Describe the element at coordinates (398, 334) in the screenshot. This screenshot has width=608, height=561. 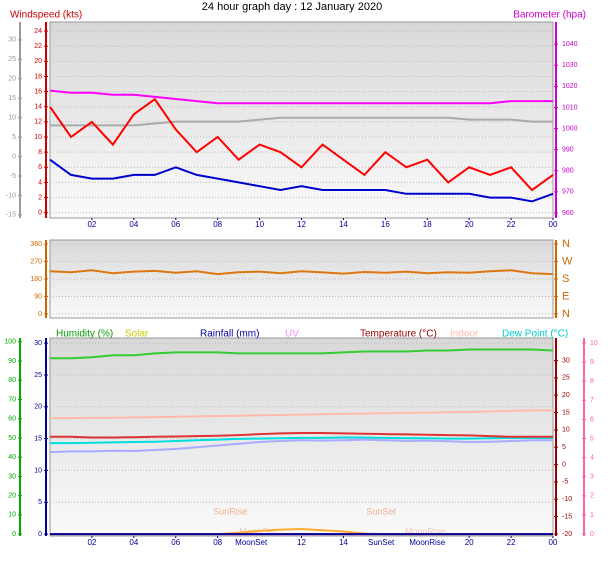
I see `legend-label: Temperature (°C)` at that location.